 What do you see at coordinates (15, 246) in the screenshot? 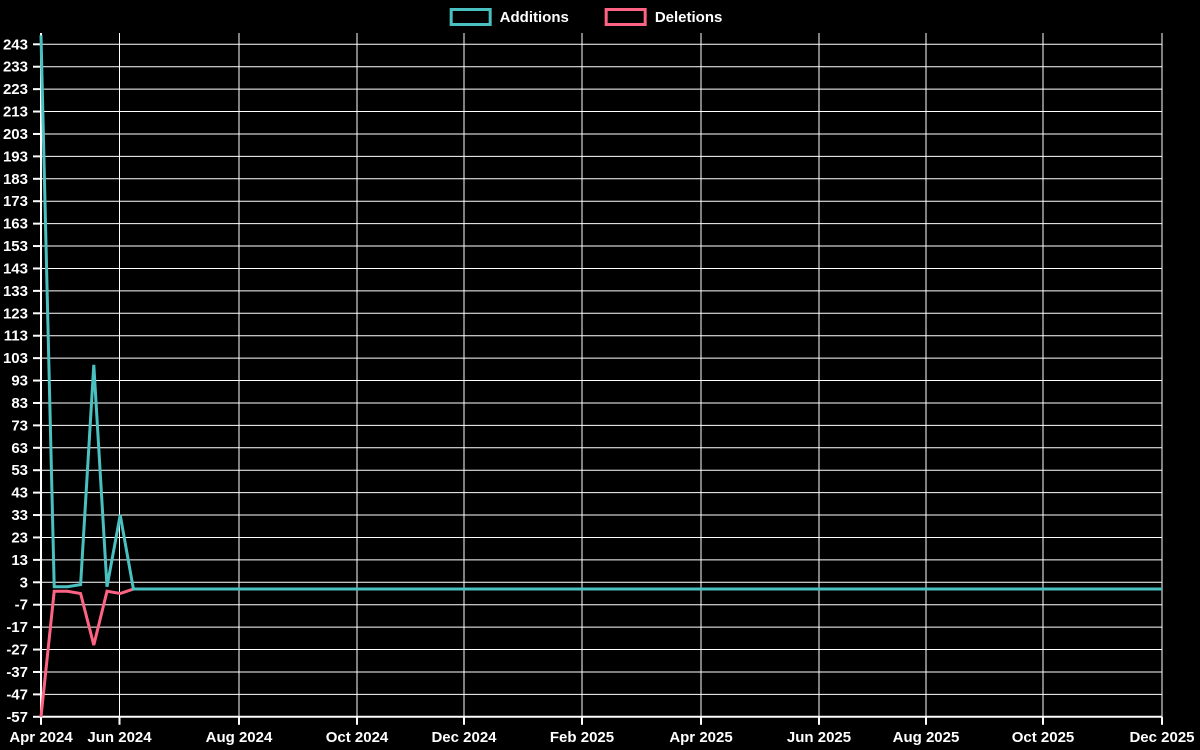
I see `y-tick-label: 153` at bounding box center [15, 246].